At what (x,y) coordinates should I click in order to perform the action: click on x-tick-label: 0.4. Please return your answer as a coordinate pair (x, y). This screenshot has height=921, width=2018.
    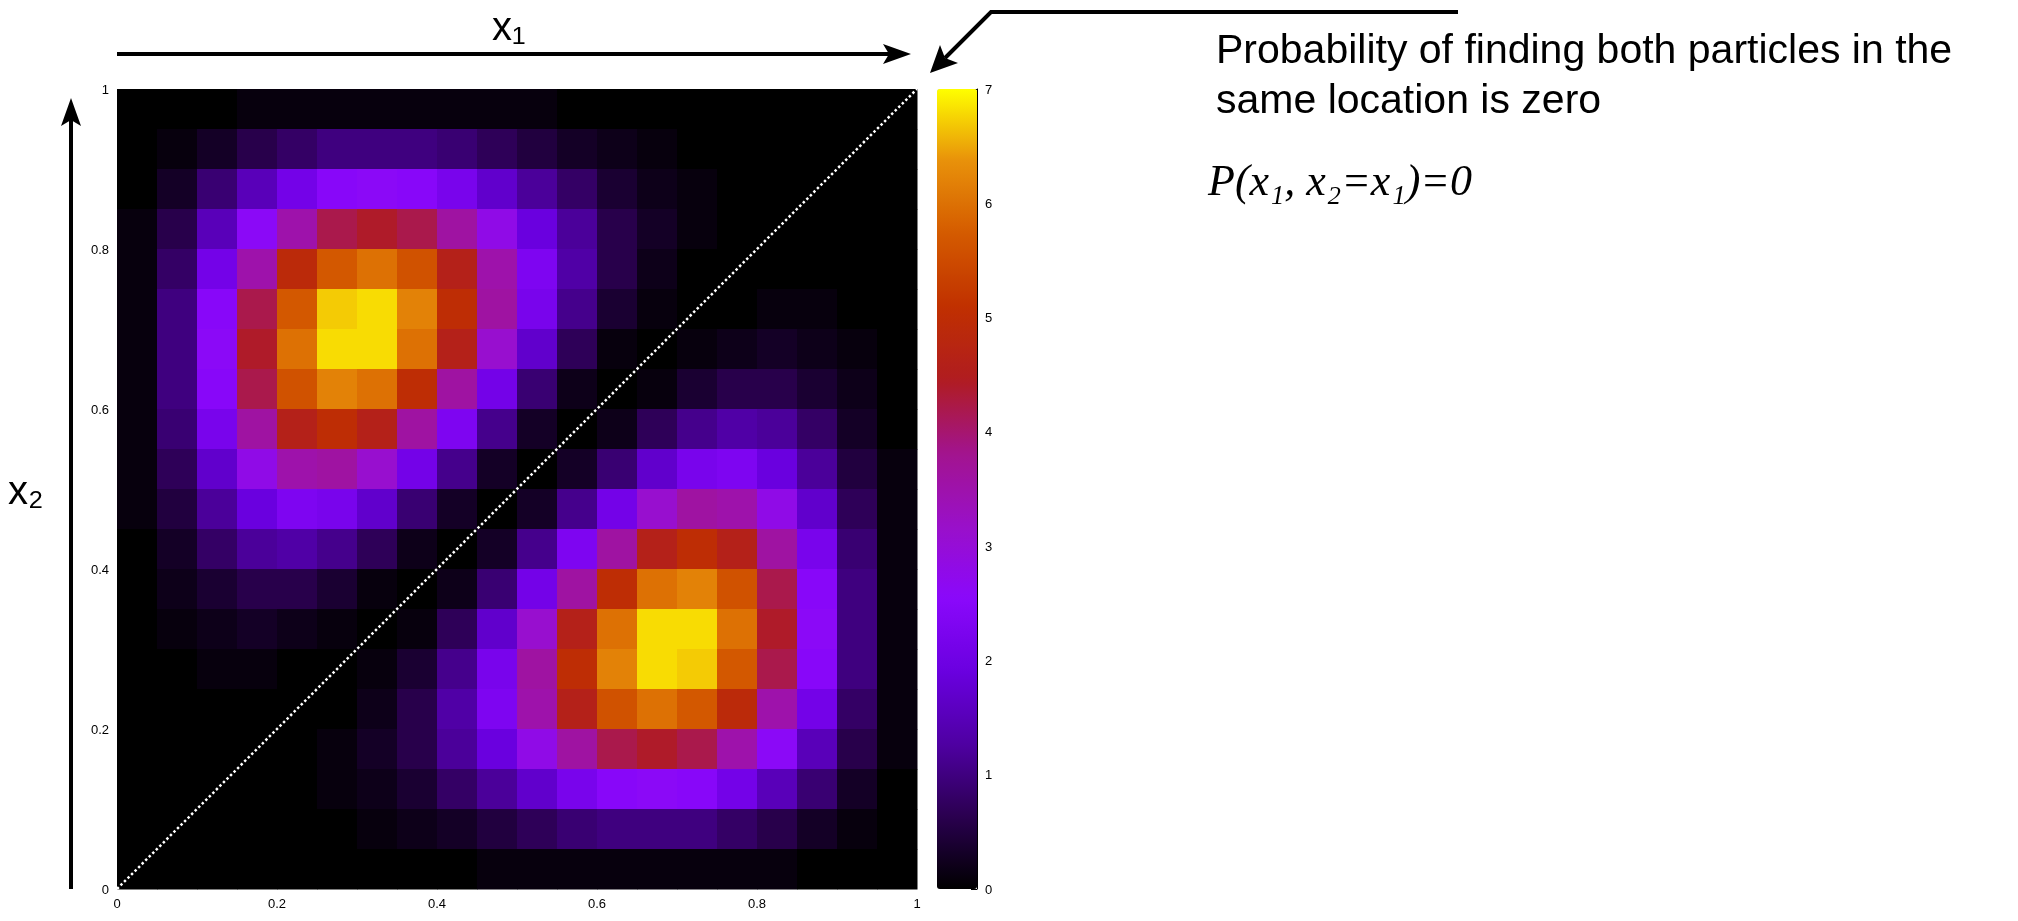
    Looking at the image, I should click on (437, 903).